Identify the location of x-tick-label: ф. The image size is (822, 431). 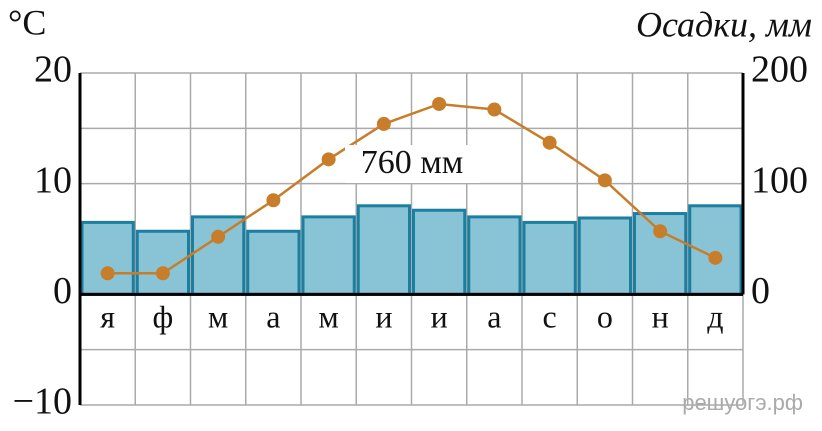
(163, 316).